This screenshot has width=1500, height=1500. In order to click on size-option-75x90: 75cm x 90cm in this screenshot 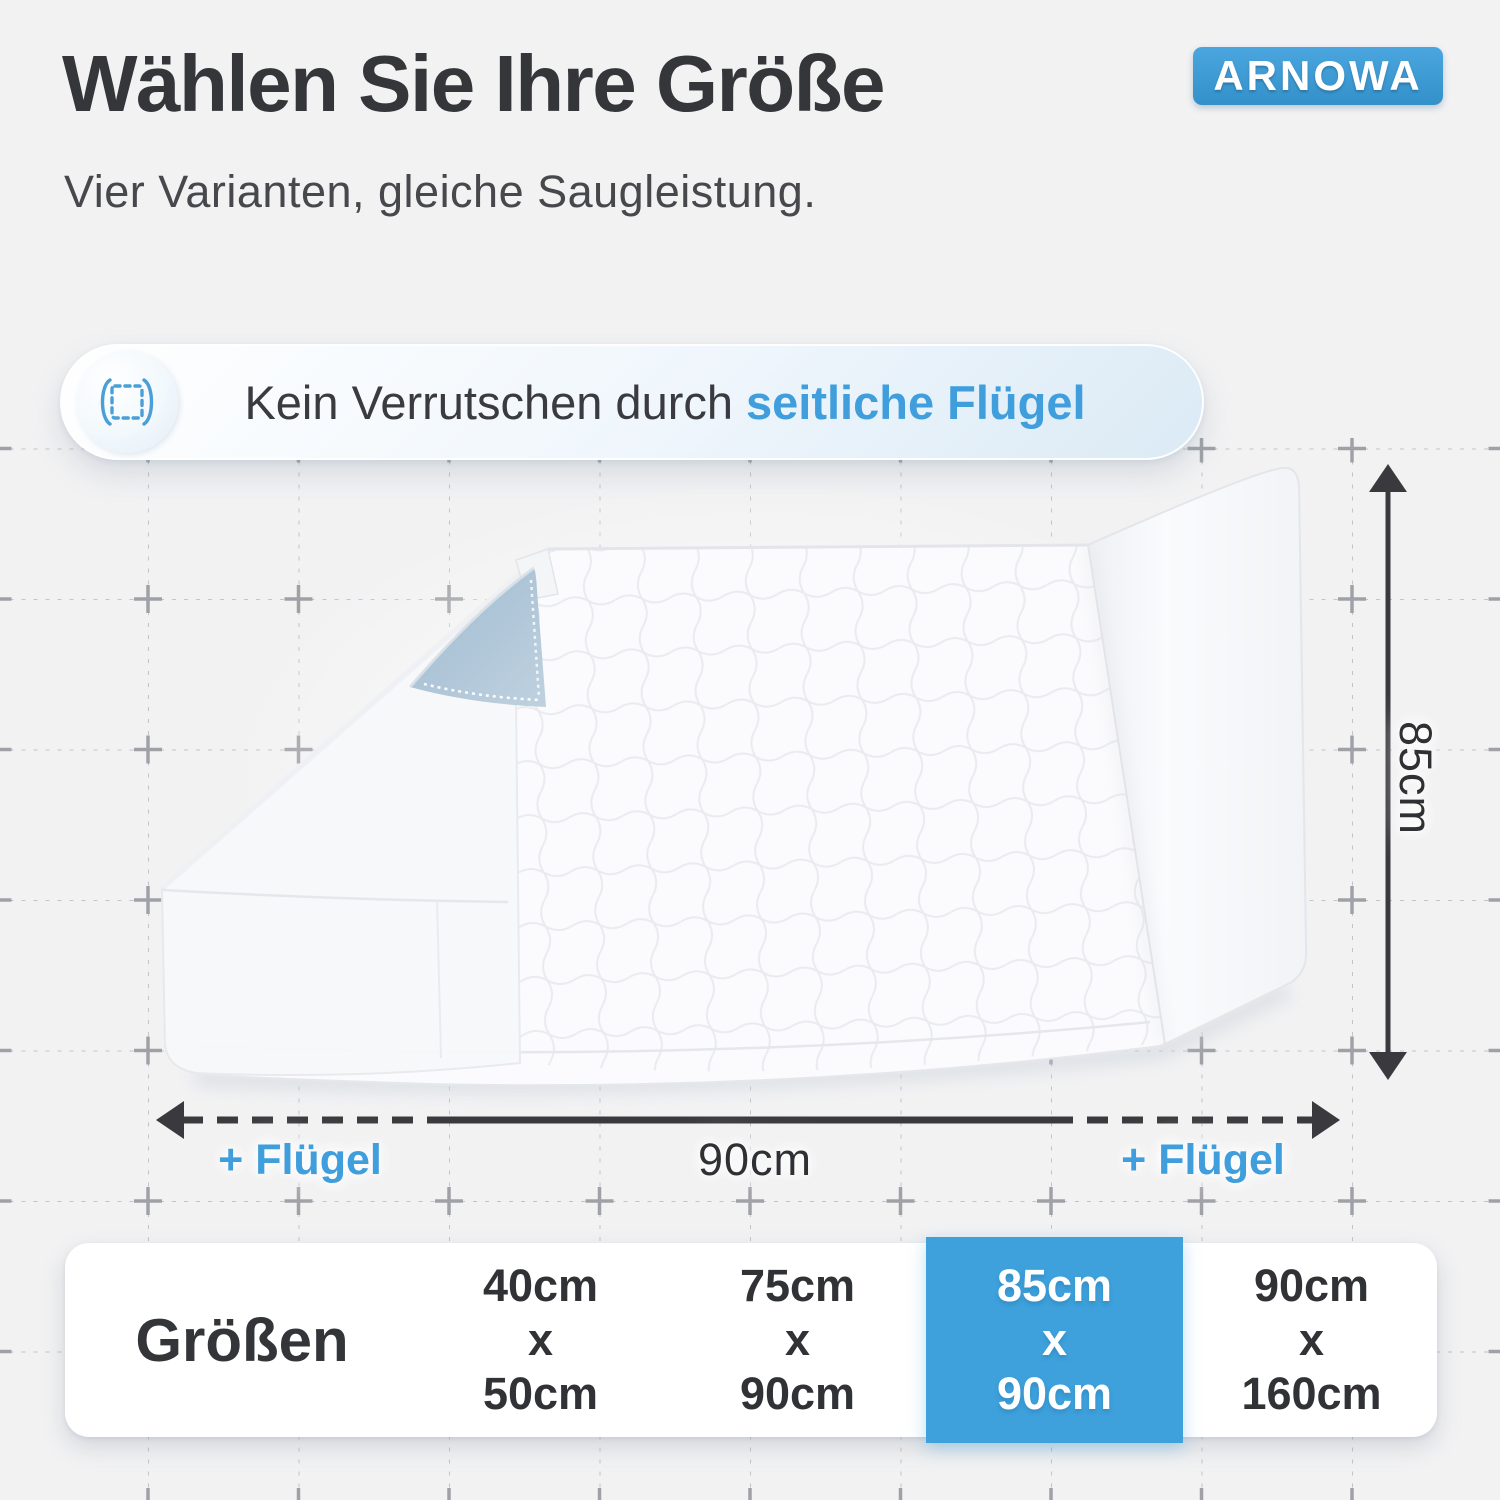, I will do `click(797, 1339)`.